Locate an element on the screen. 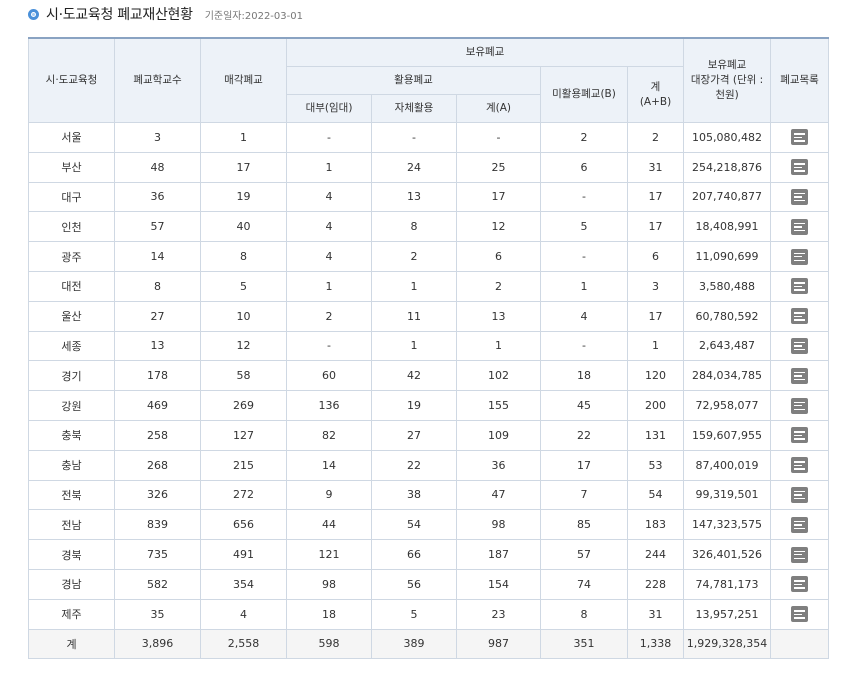  cell-closed: 48 is located at coordinates (157, 167).